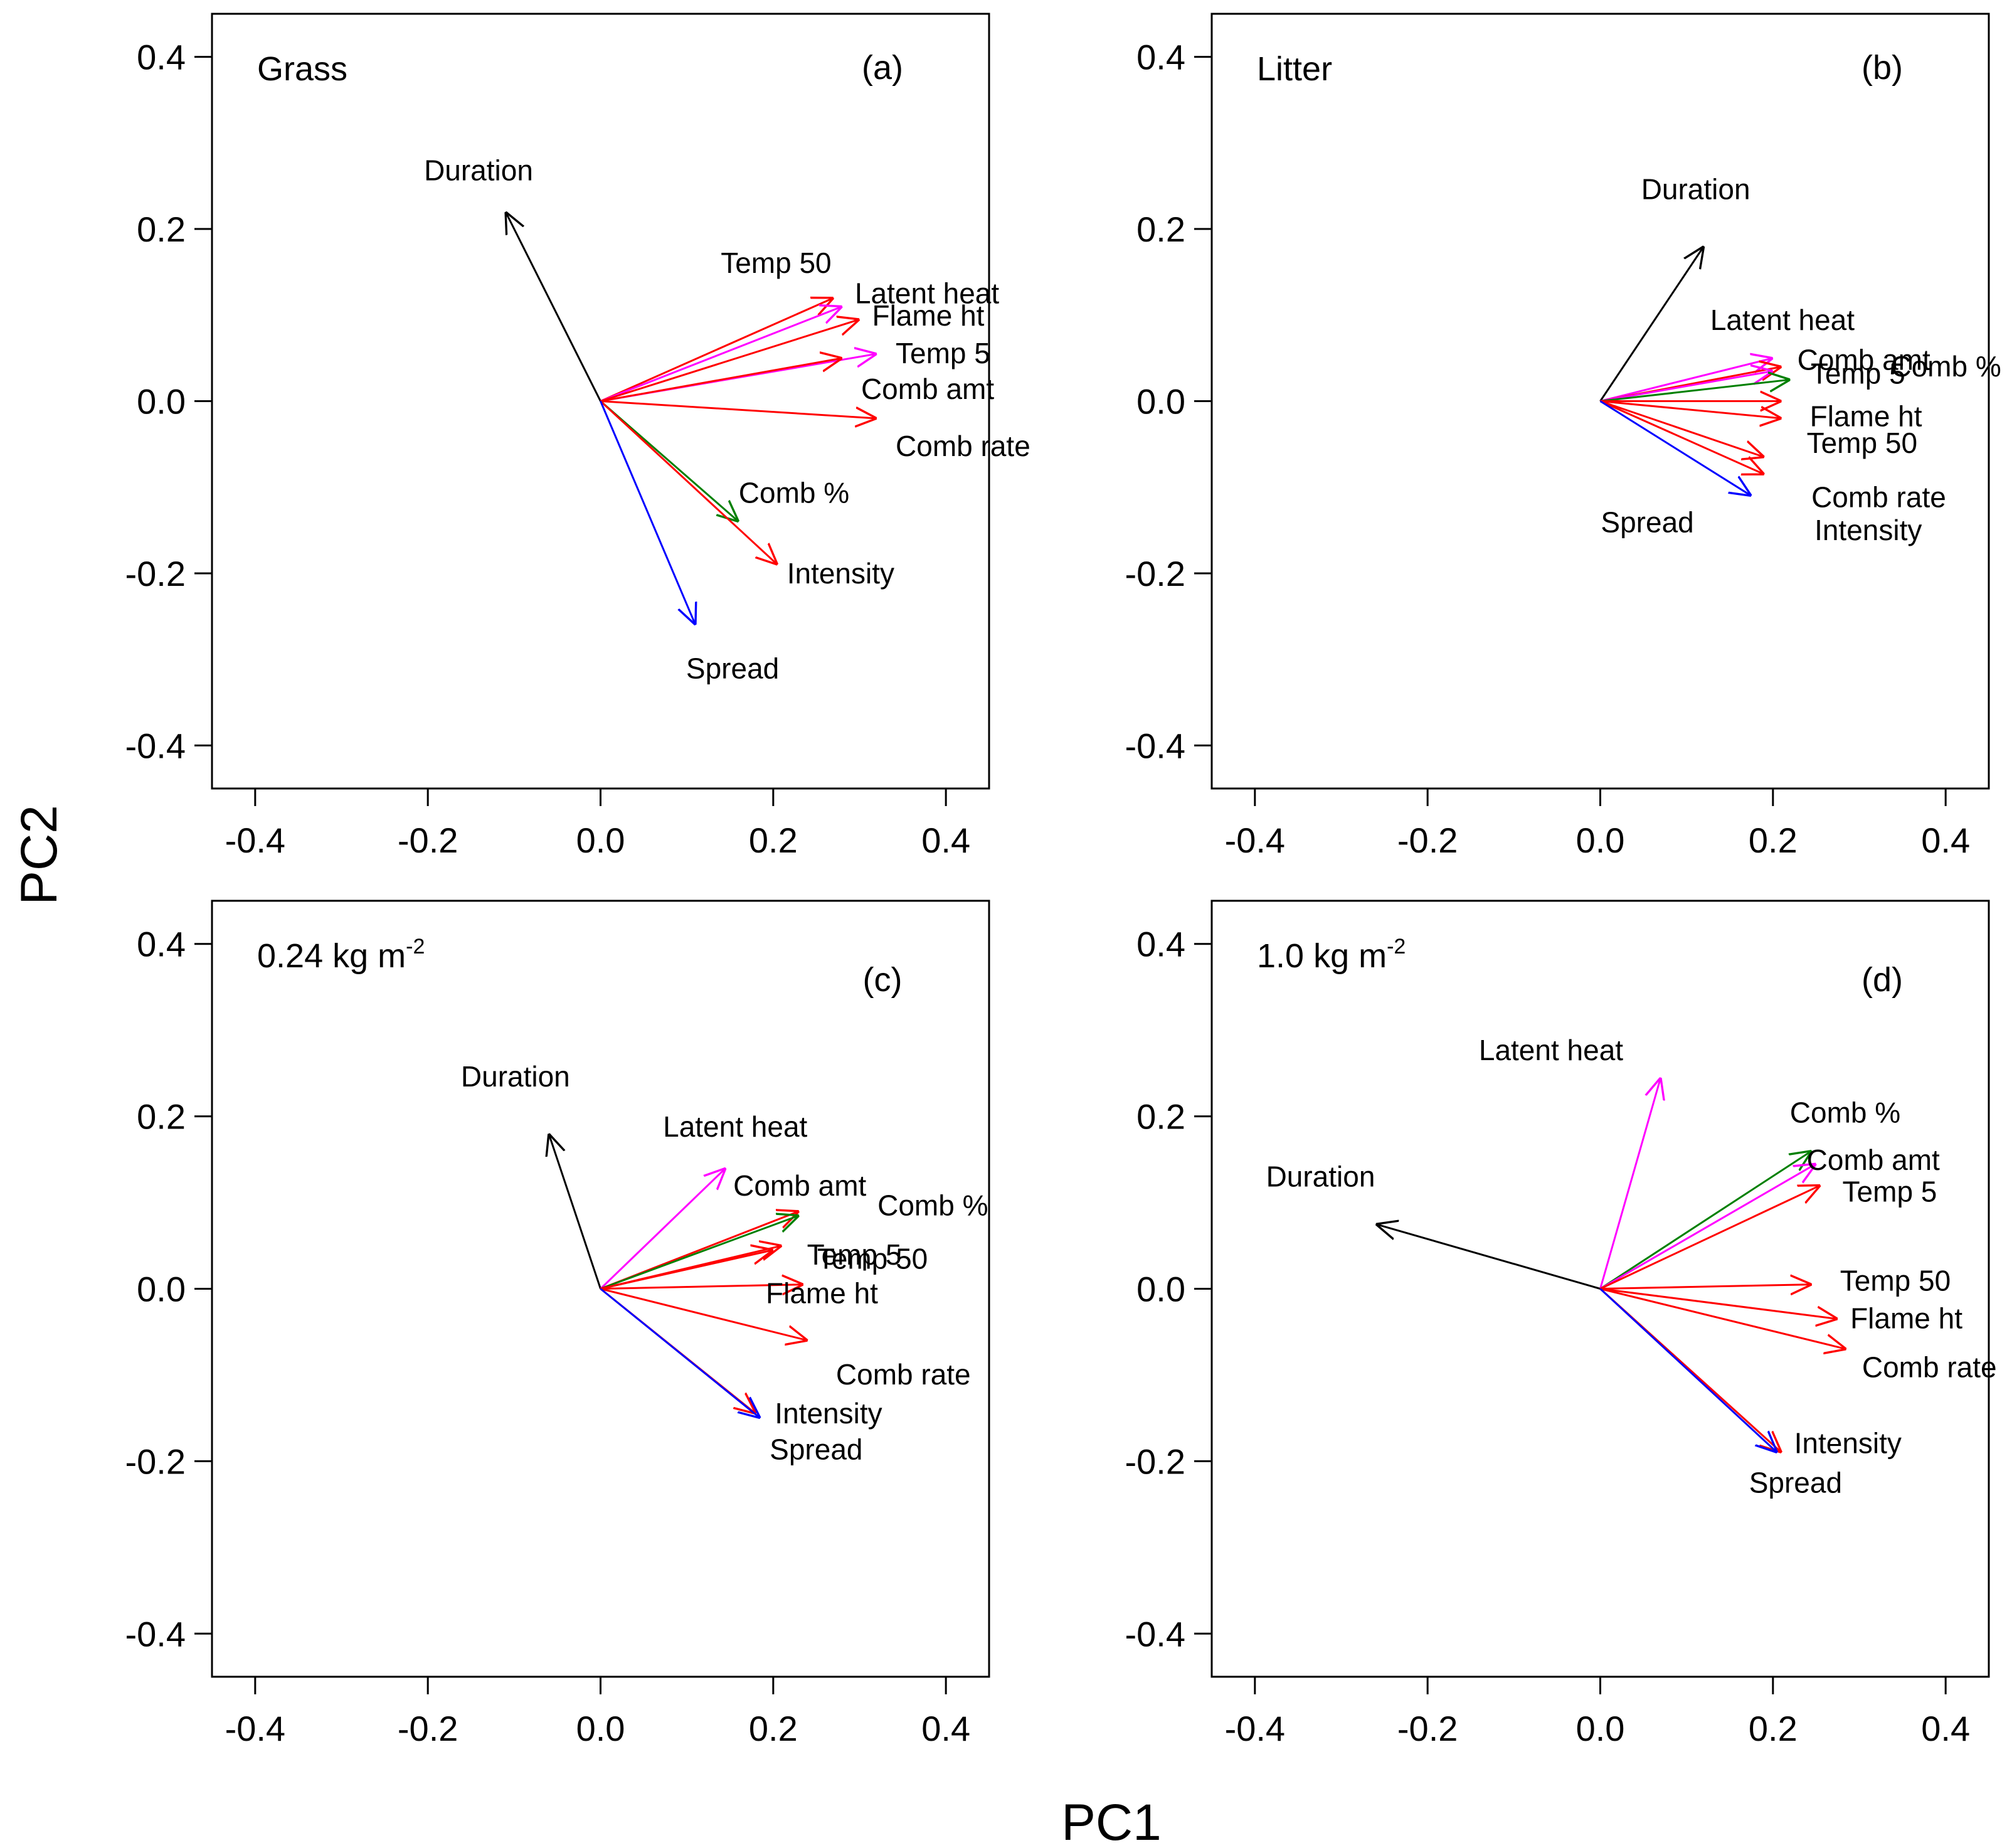  Describe the element at coordinates (1111, 1821) in the screenshot. I see `x-axis-title: PC1` at that location.